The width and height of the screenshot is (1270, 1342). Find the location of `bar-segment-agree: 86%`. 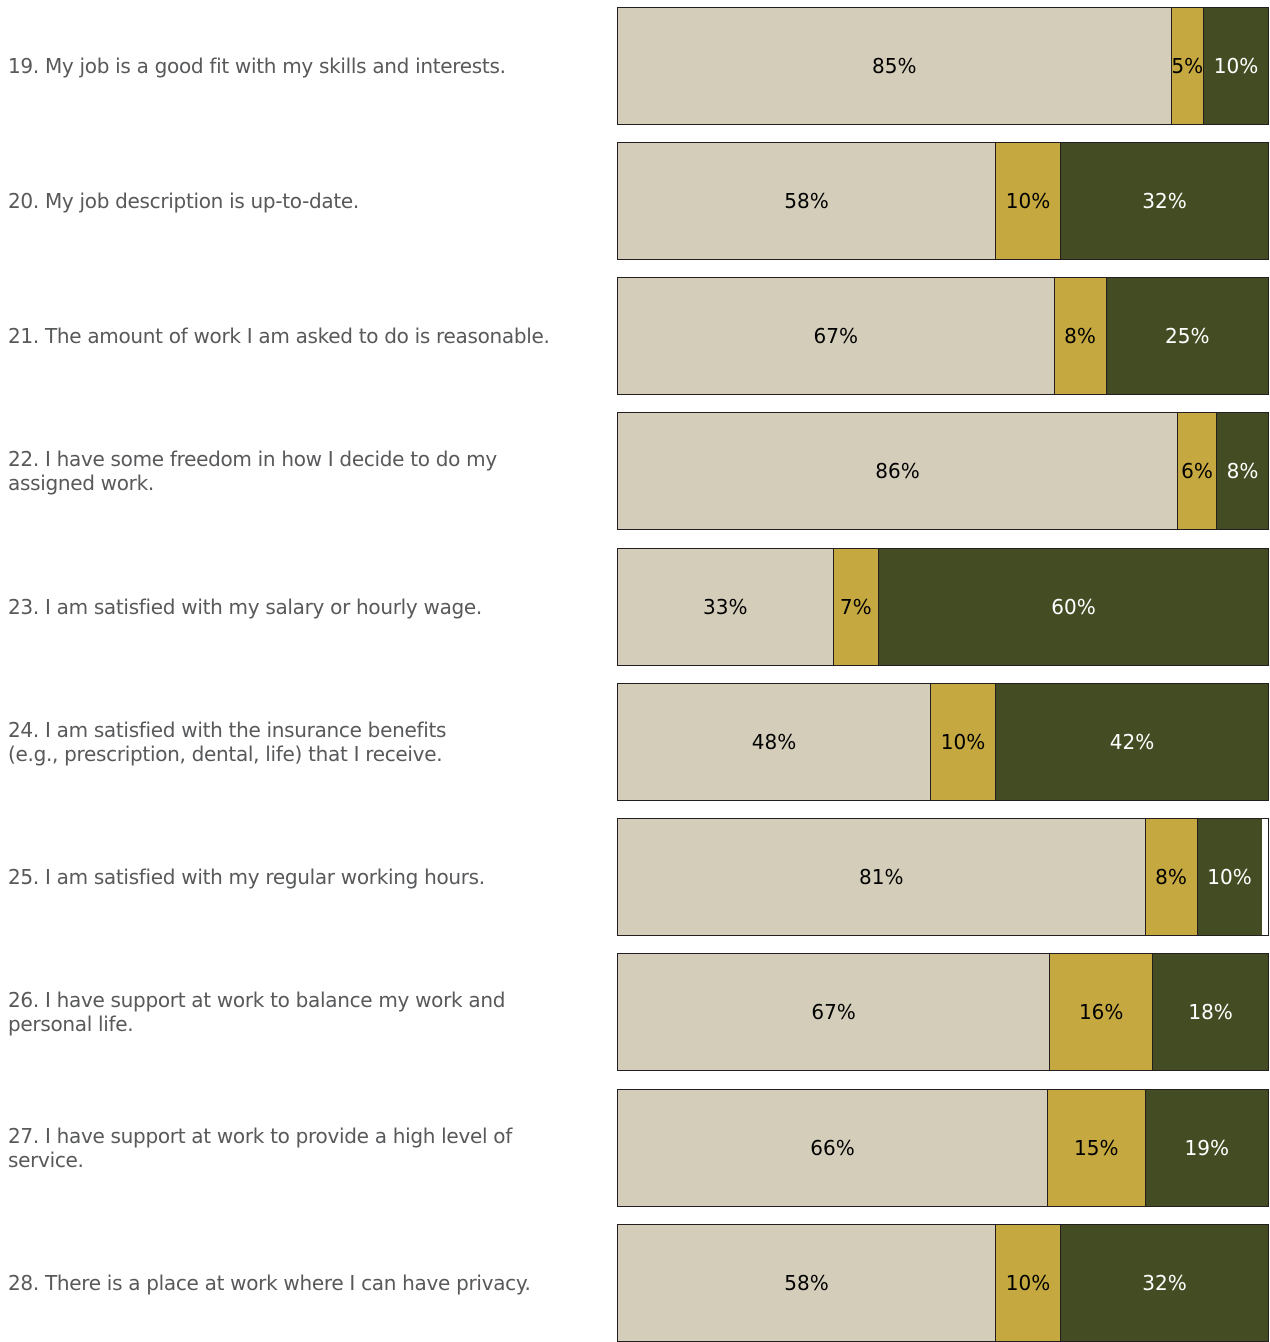

bar-segment-agree: 86% is located at coordinates (897, 471).